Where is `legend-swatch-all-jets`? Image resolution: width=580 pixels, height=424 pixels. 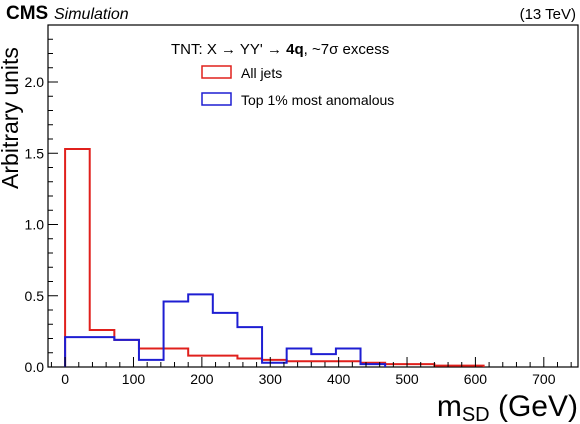
legend-swatch-all-jets is located at coordinates (216, 72).